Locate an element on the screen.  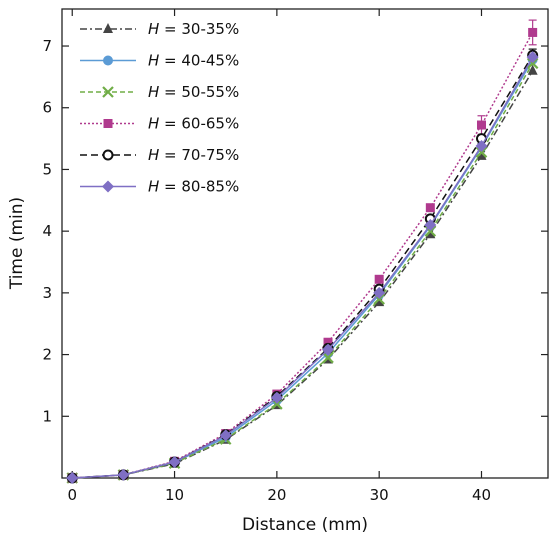
legend-item: H = 70-75% is located at coordinates (159, 155).